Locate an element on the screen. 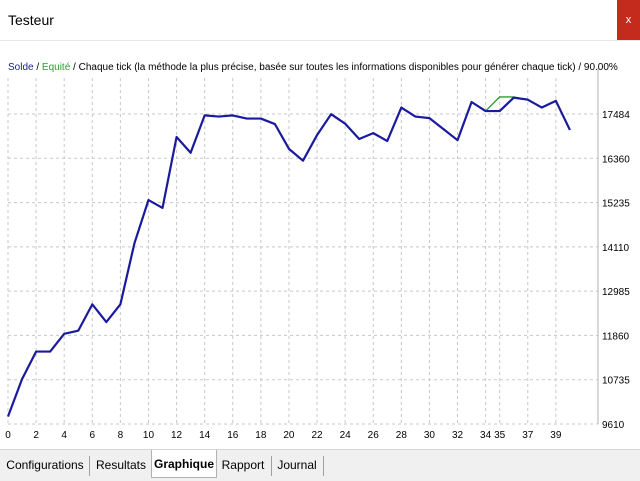 The height and width of the screenshot is (481, 640). legend-solde: Solde is located at coordinates (21, 67).